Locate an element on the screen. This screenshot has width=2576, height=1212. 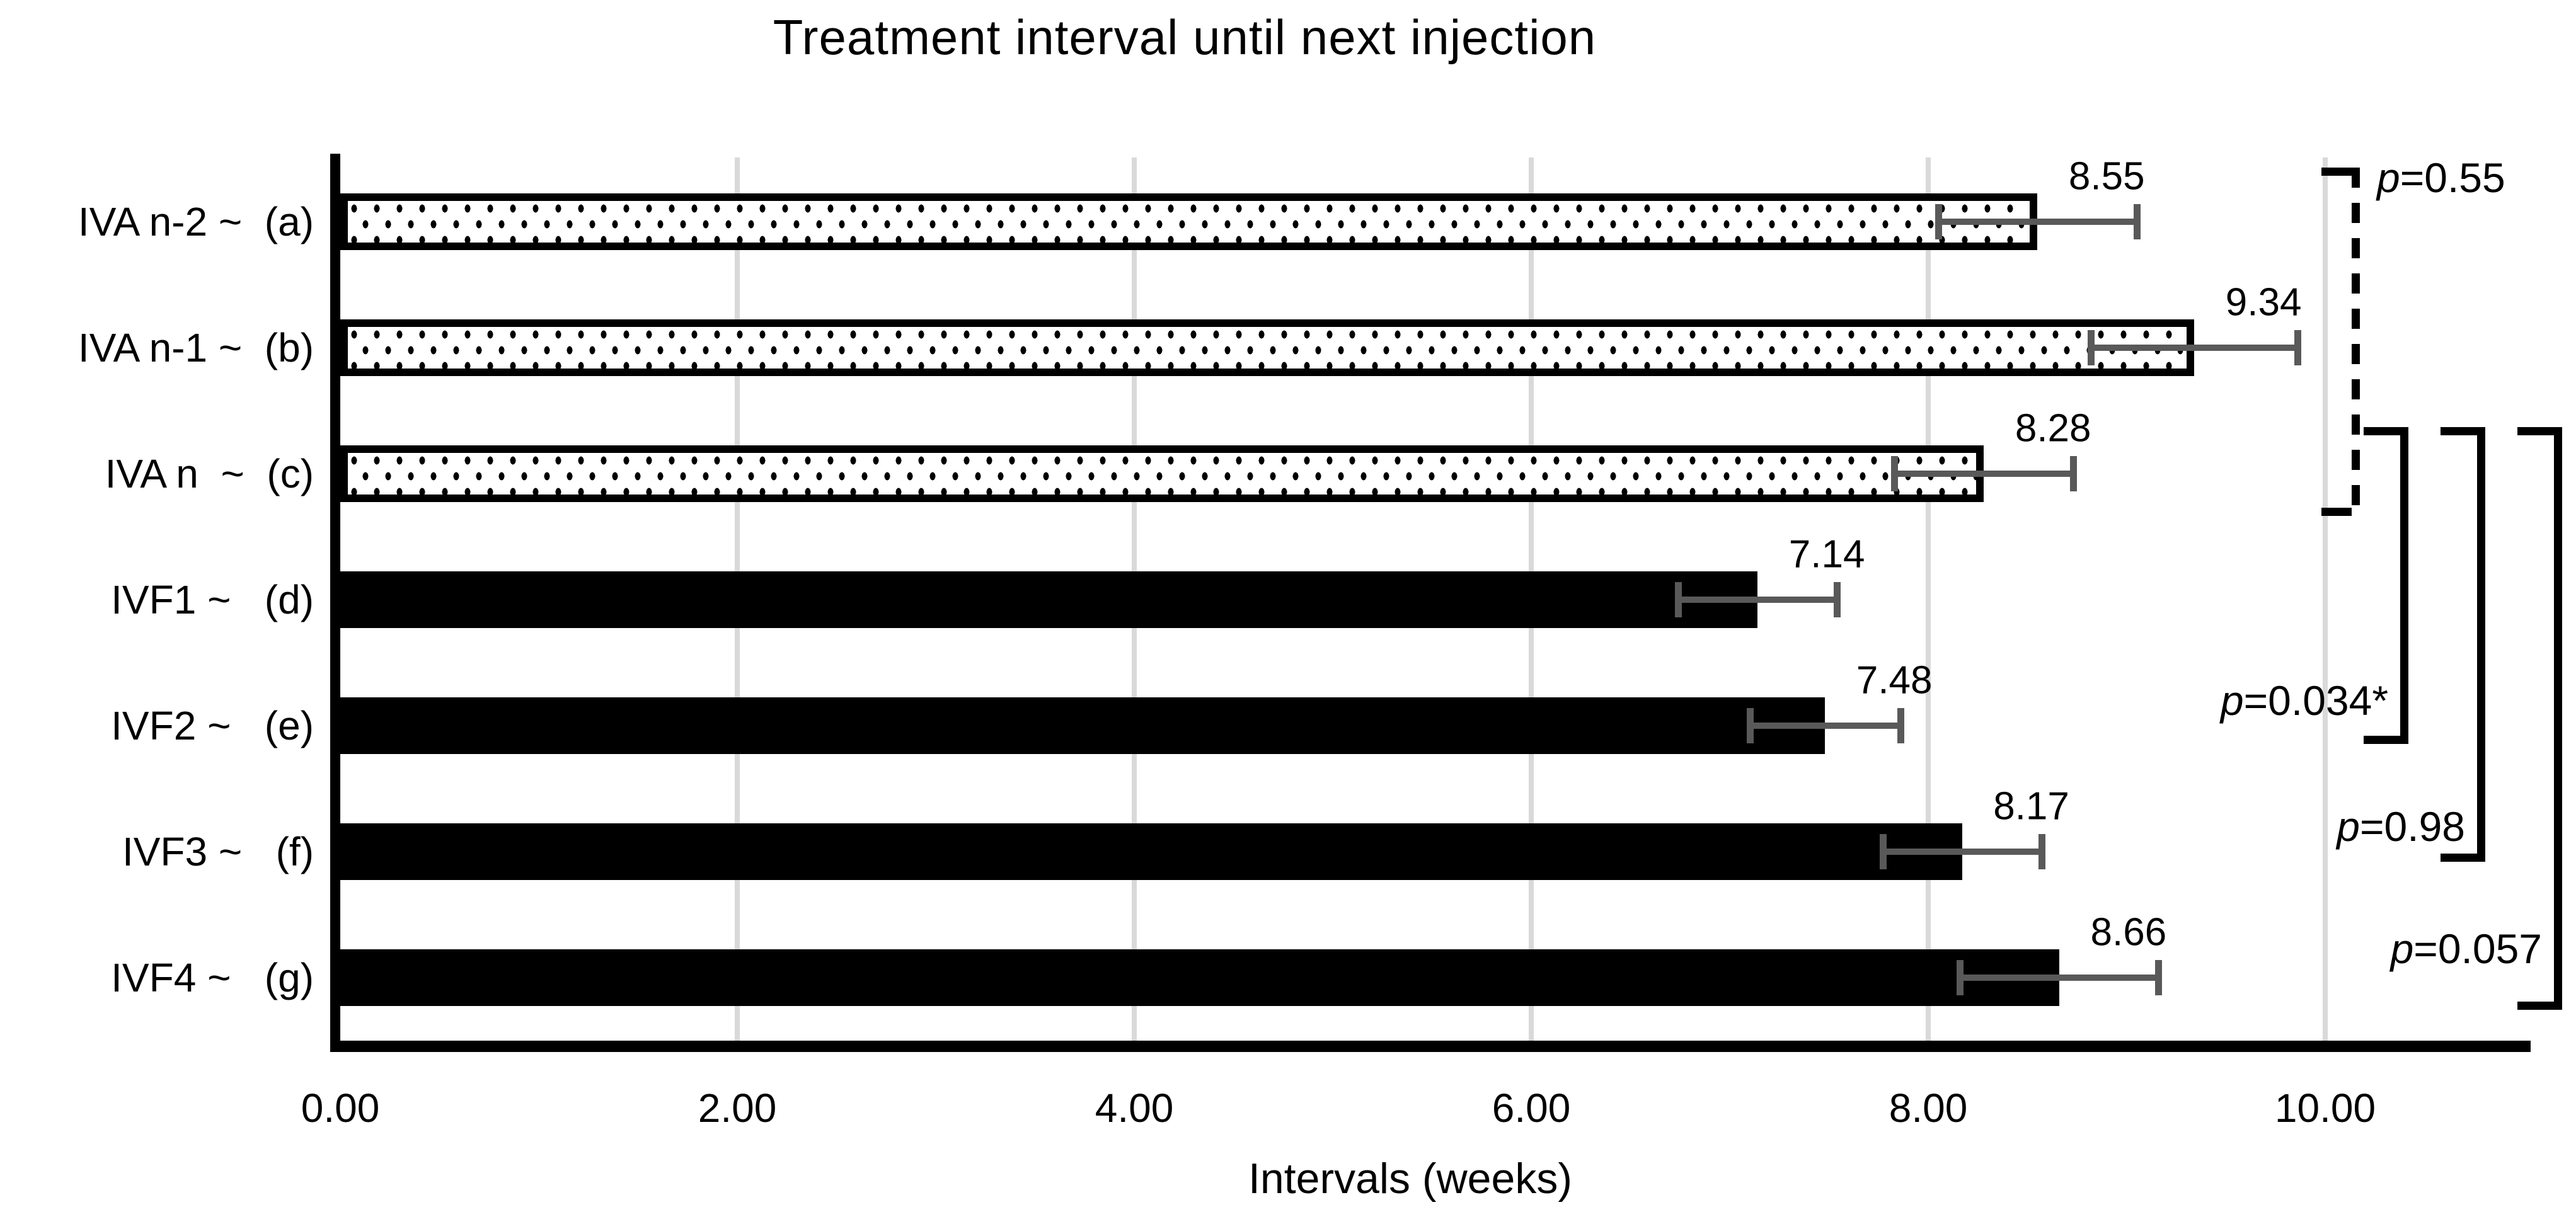
comparison-bracket-dashed is located at coordinates (2356, 342).